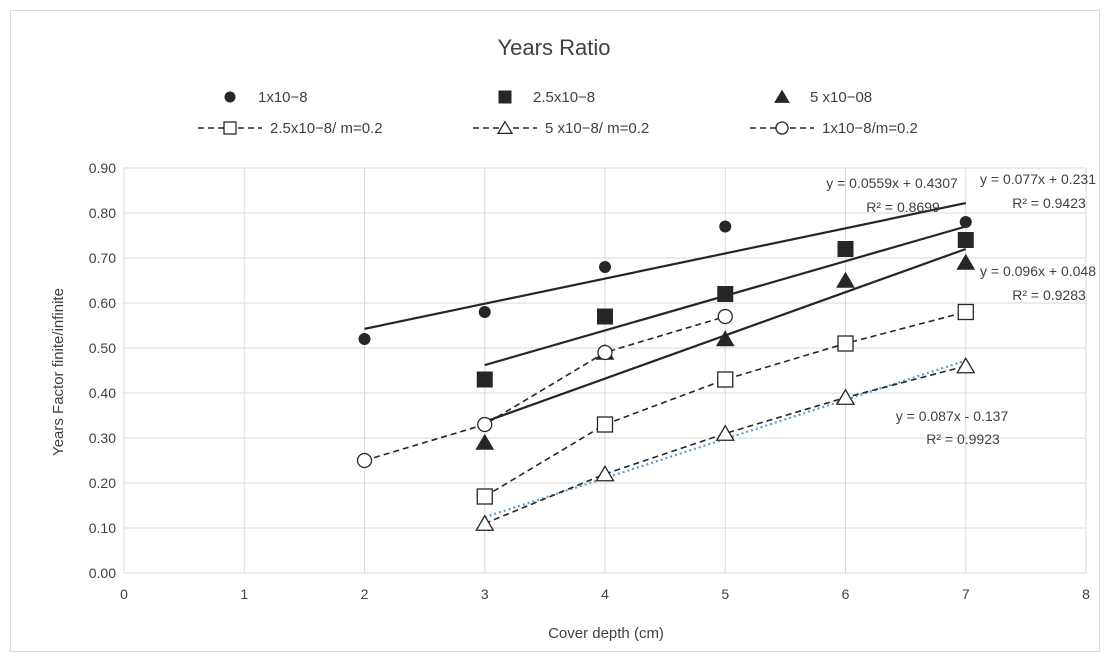 The image size is (1108, 664). Describe the element at coordinates (1086, 594) in the screenshot. I see `x-tick-label: 8` at that location.